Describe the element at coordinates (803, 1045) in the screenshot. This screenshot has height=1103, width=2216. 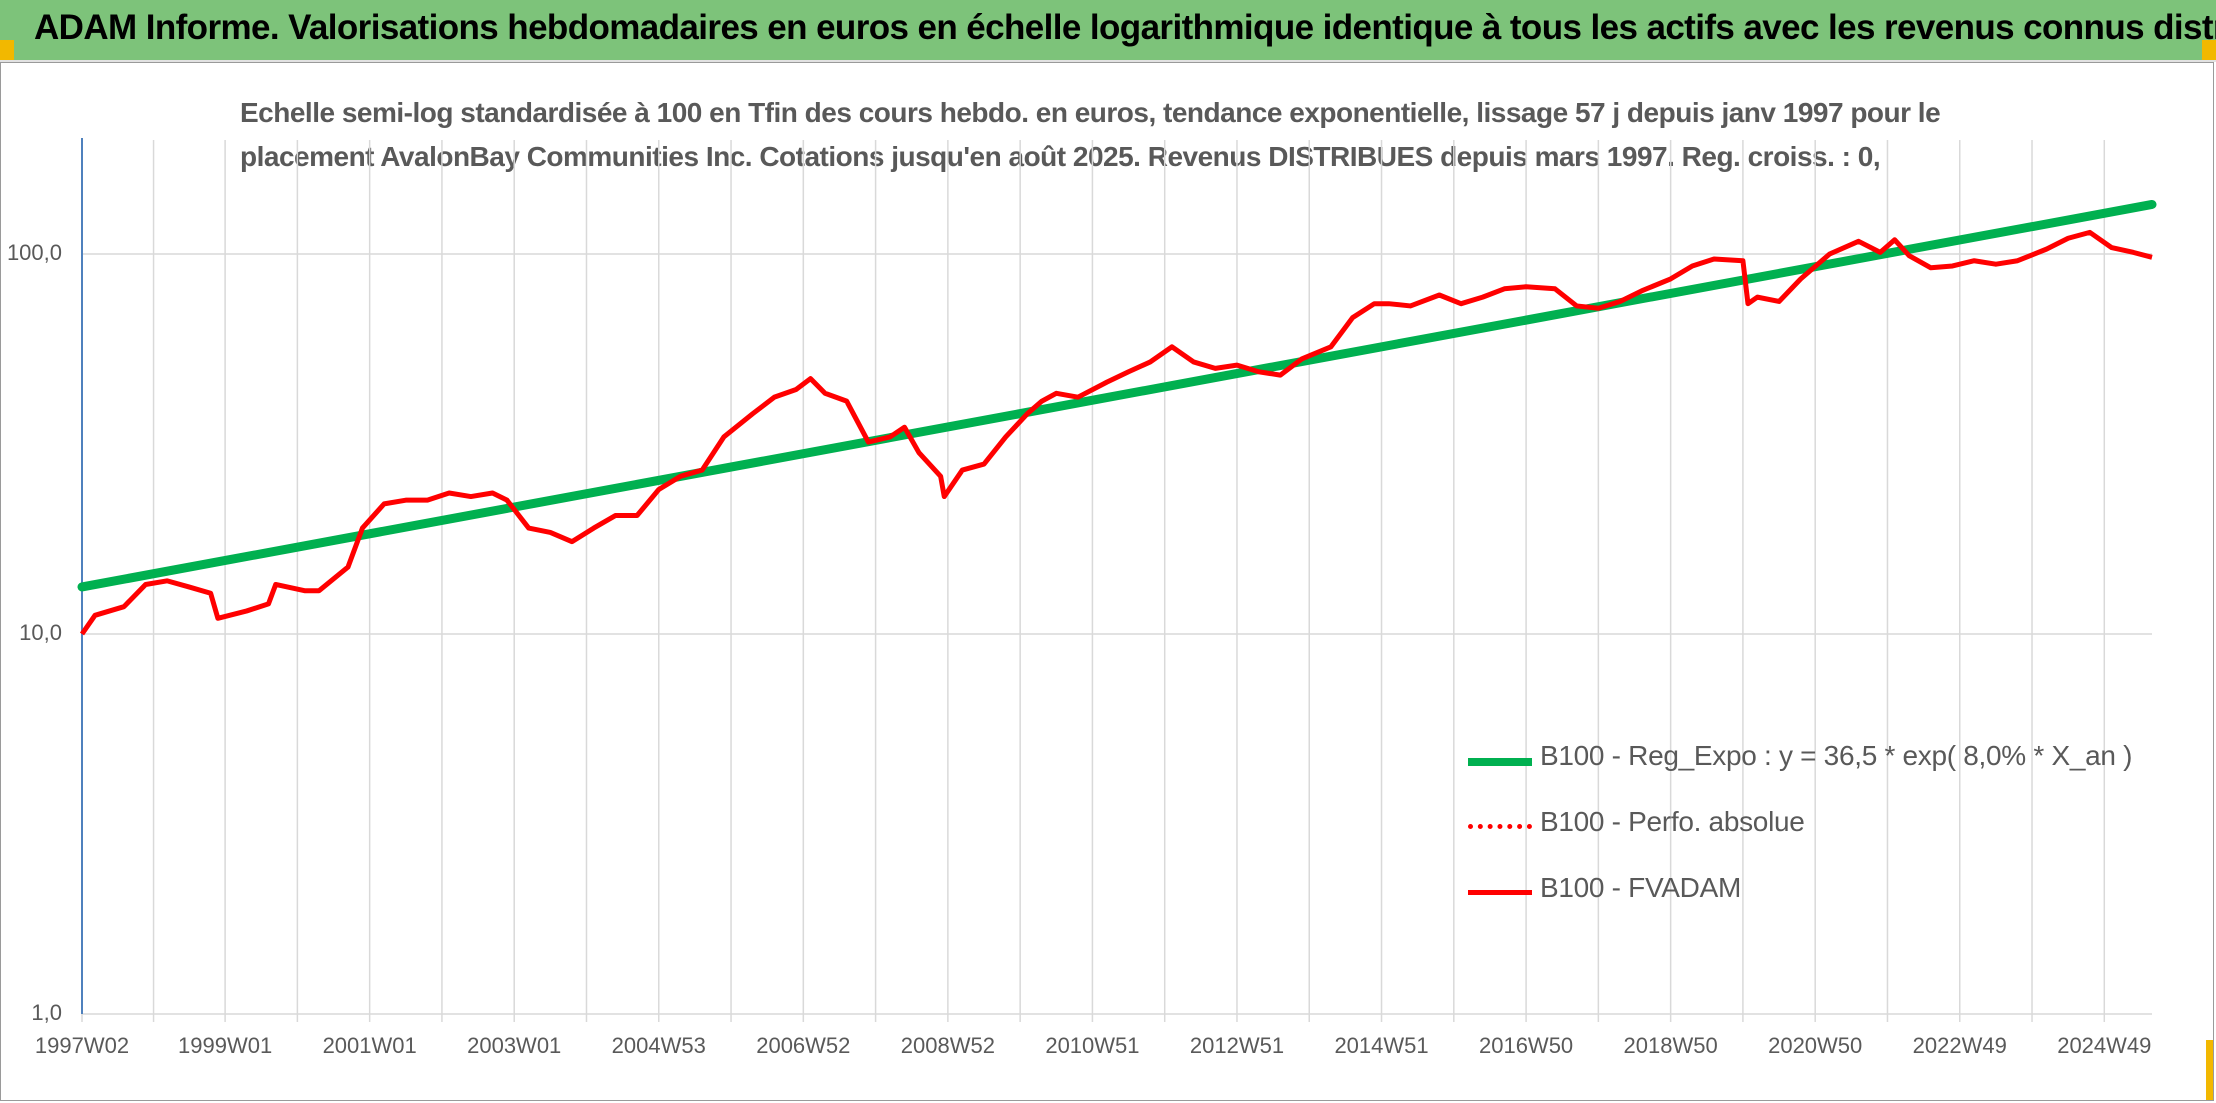
I see `x-tick-label: 2006W52` at that location.